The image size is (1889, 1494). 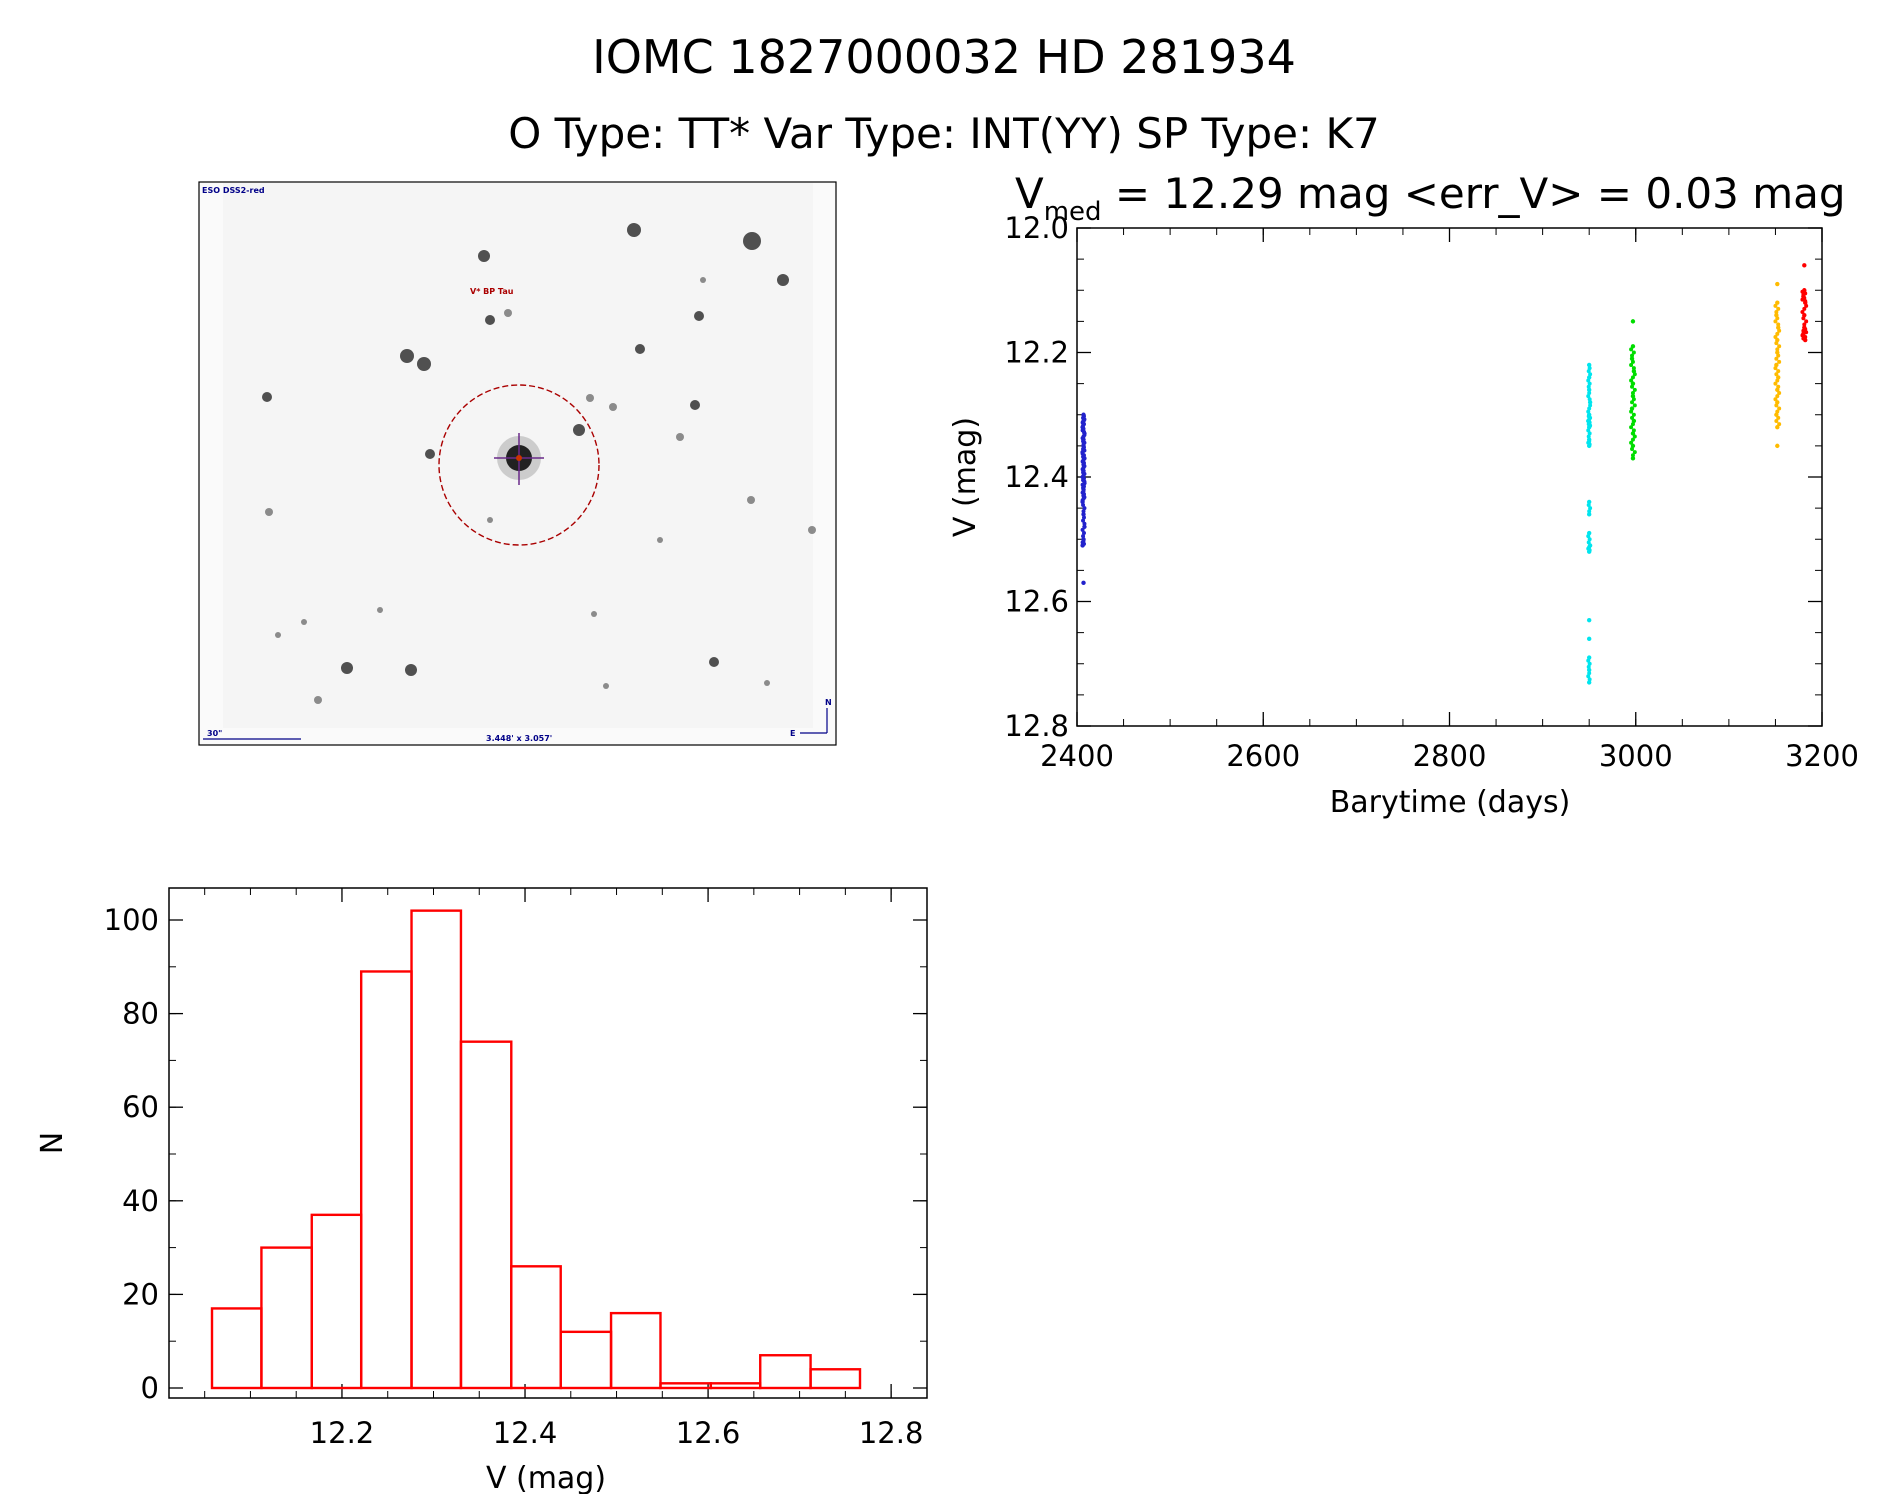 What do you see at coordinates (492, 291) in the screenshot?
I see `star-label: V* BP Tau` at bounding box center [492, 291].